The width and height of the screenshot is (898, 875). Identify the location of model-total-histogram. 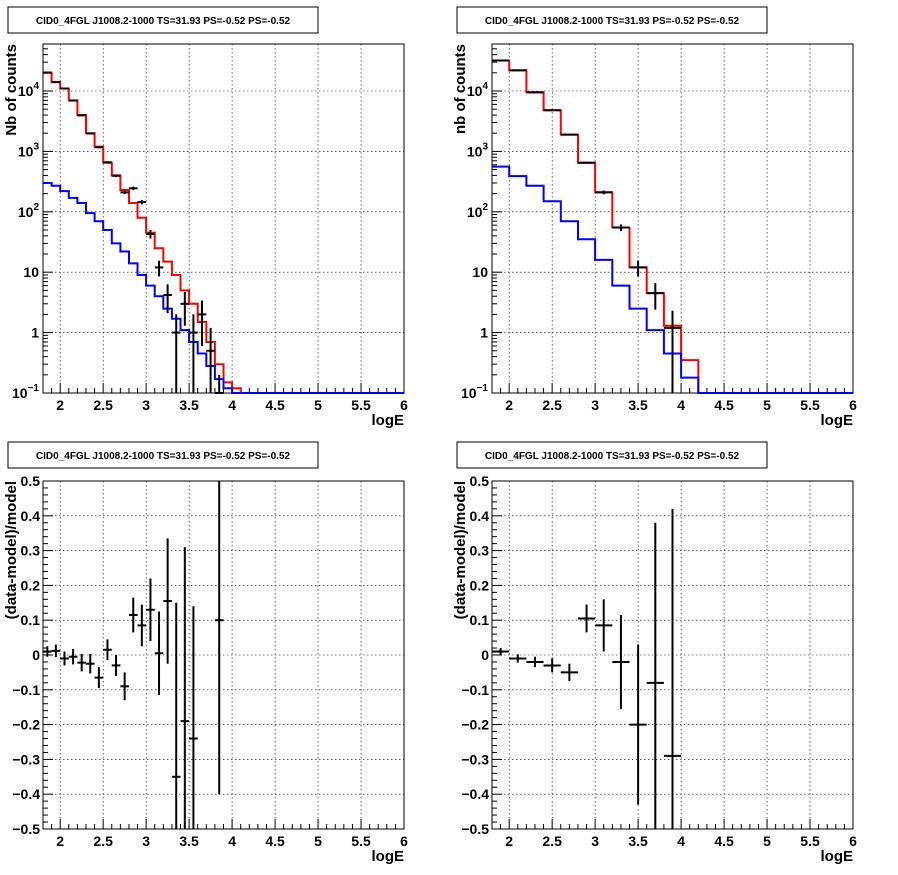
(223, 232).